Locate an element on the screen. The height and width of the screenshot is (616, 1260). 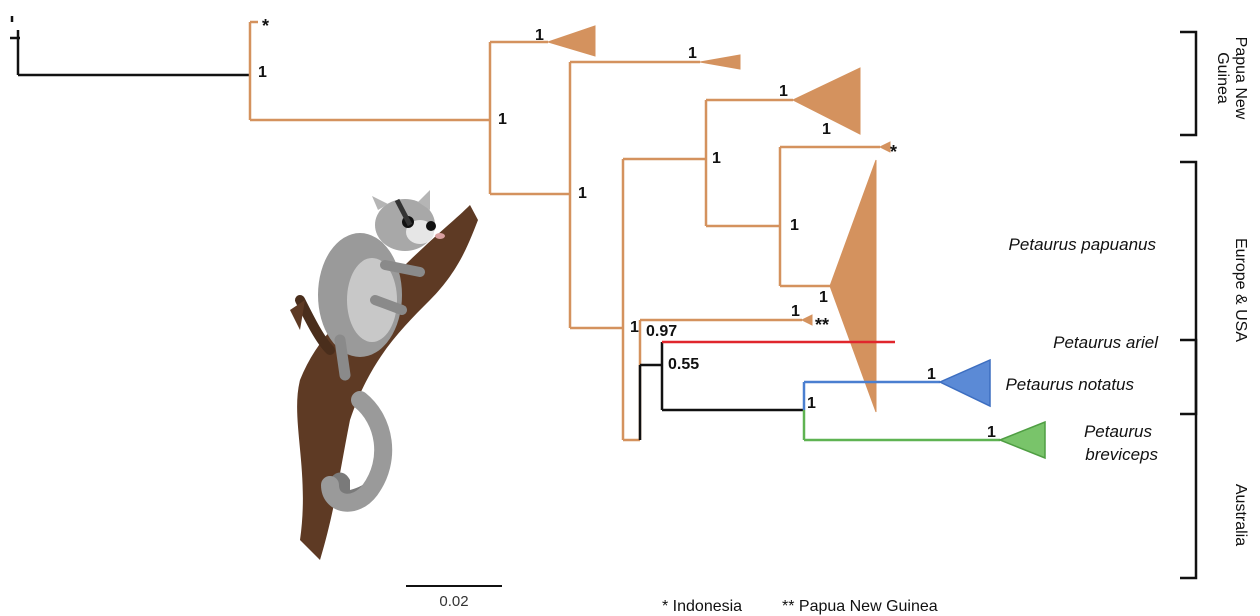
support-large-tip: 1 is located at coordinates (823, 297).